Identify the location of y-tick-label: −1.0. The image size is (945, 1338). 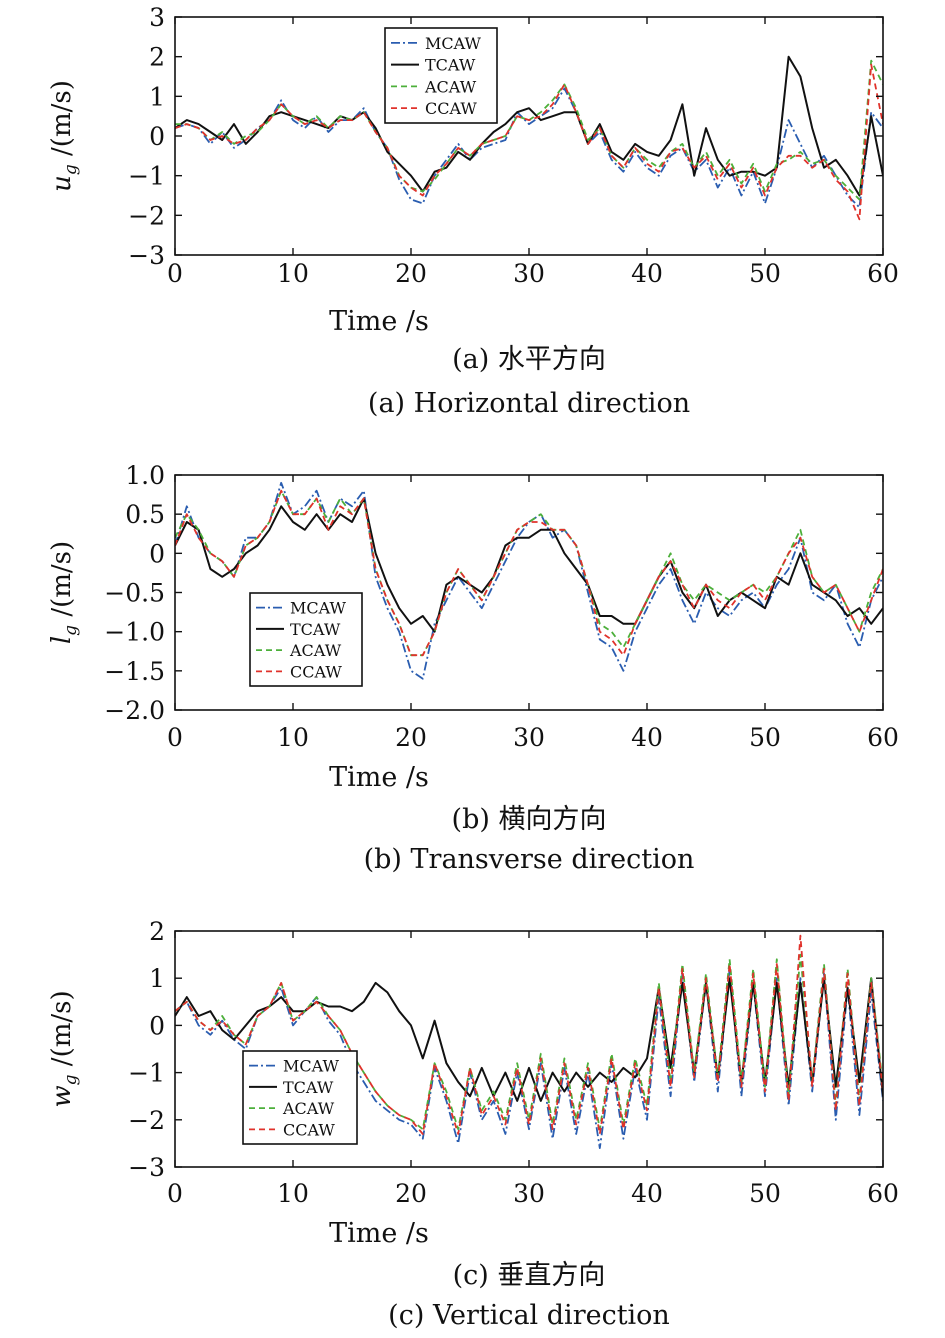
(134, 632).